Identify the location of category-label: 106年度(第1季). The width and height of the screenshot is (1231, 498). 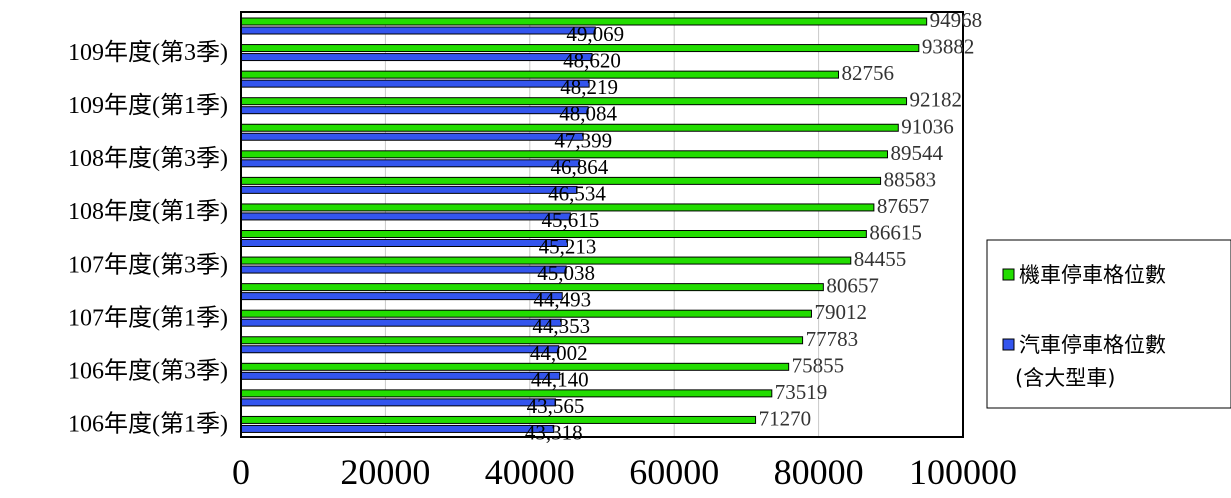
(148, 424).